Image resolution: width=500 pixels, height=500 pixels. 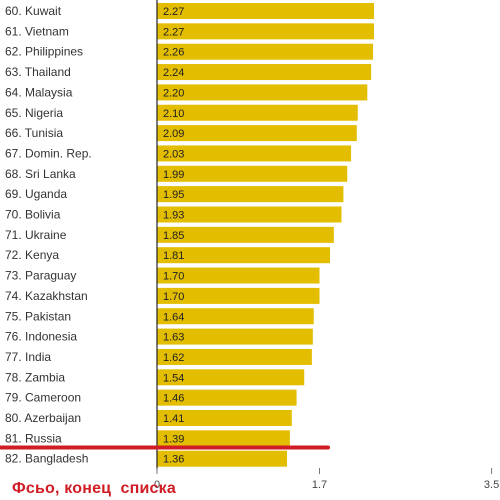 What do you see at coordinates (46, 459) in the screenshot?
I see `category-label: 82. Bangladesh` at bounding box center [46, 459].